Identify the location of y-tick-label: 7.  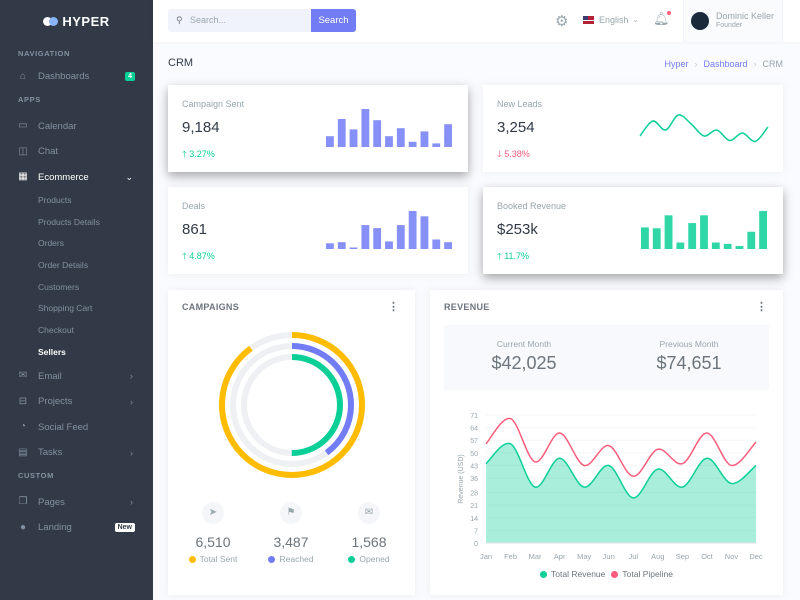
(476, 531).